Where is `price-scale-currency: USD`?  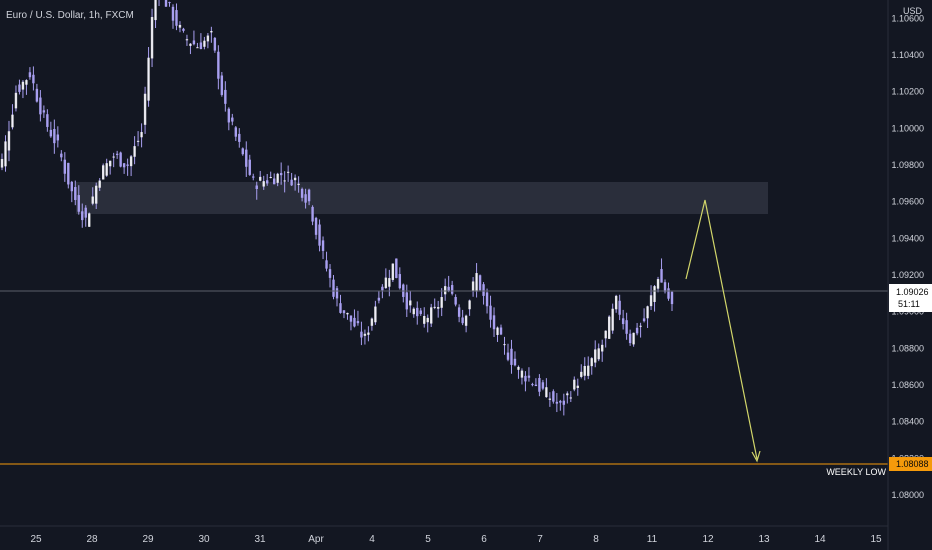
price-scale-currency: USD is located at coordinates (913, 11).